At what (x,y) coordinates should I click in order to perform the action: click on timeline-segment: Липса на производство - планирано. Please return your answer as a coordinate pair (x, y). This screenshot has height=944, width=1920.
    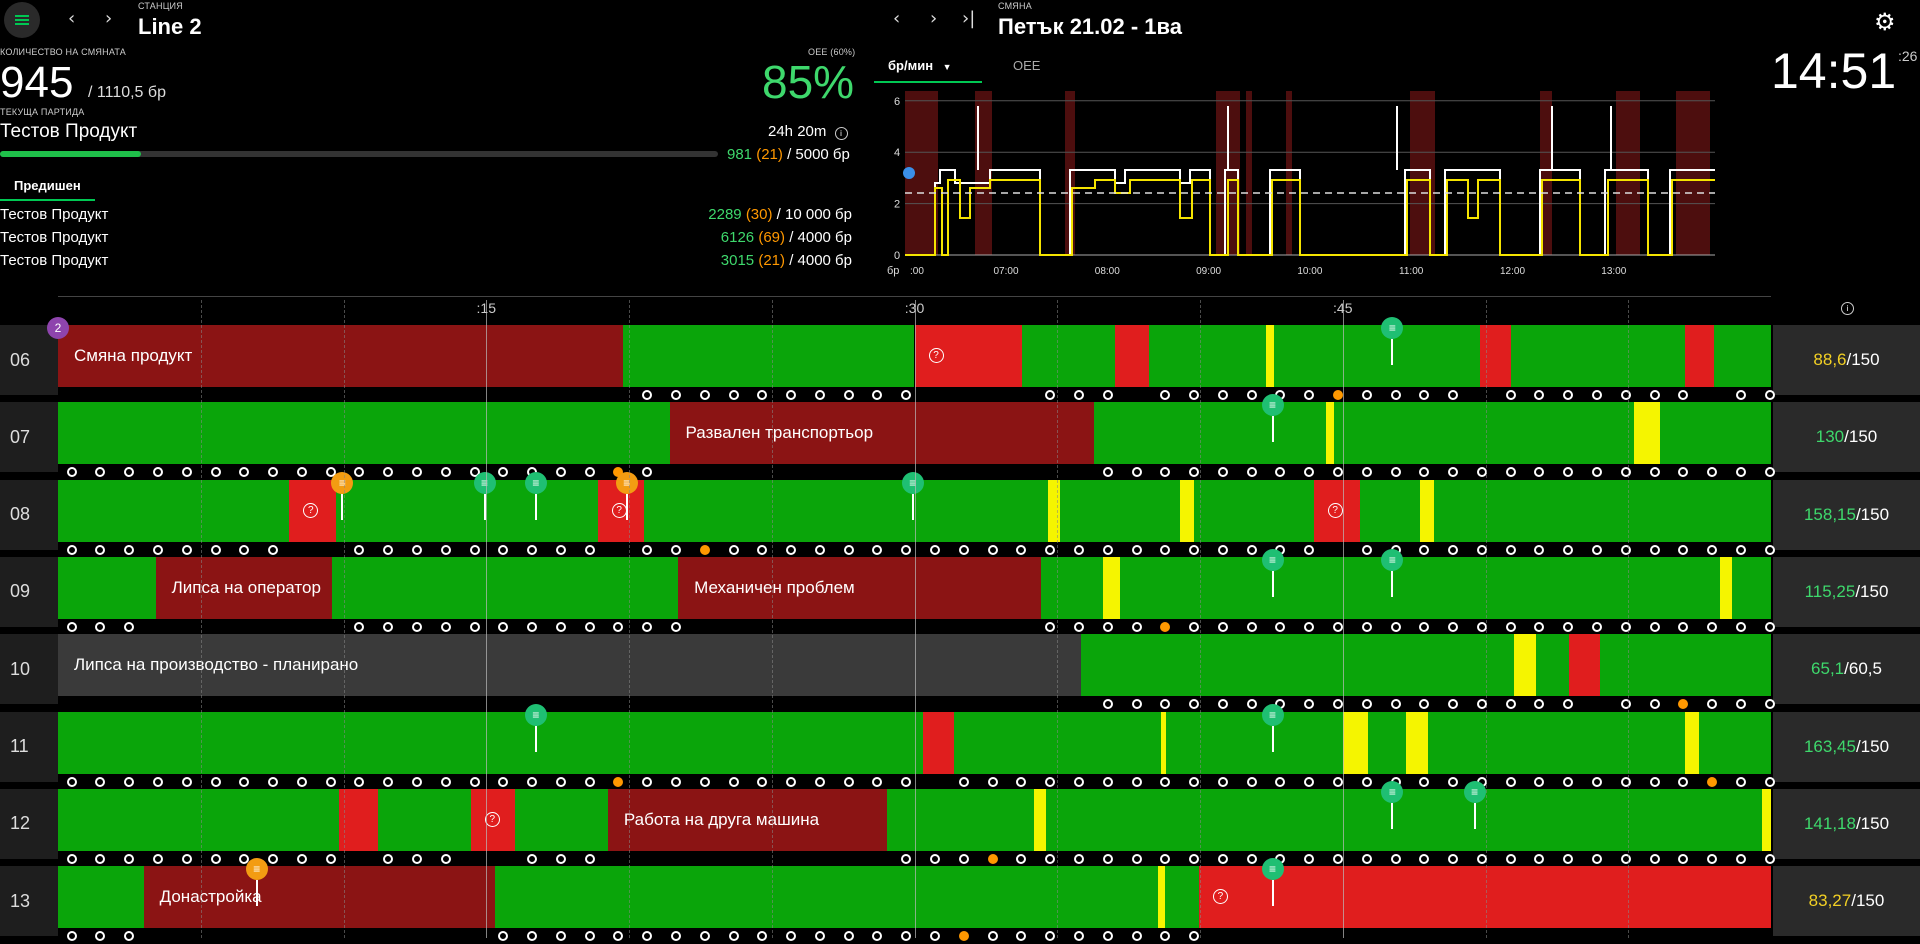
    Looking at the image, I should click on (569, 665).